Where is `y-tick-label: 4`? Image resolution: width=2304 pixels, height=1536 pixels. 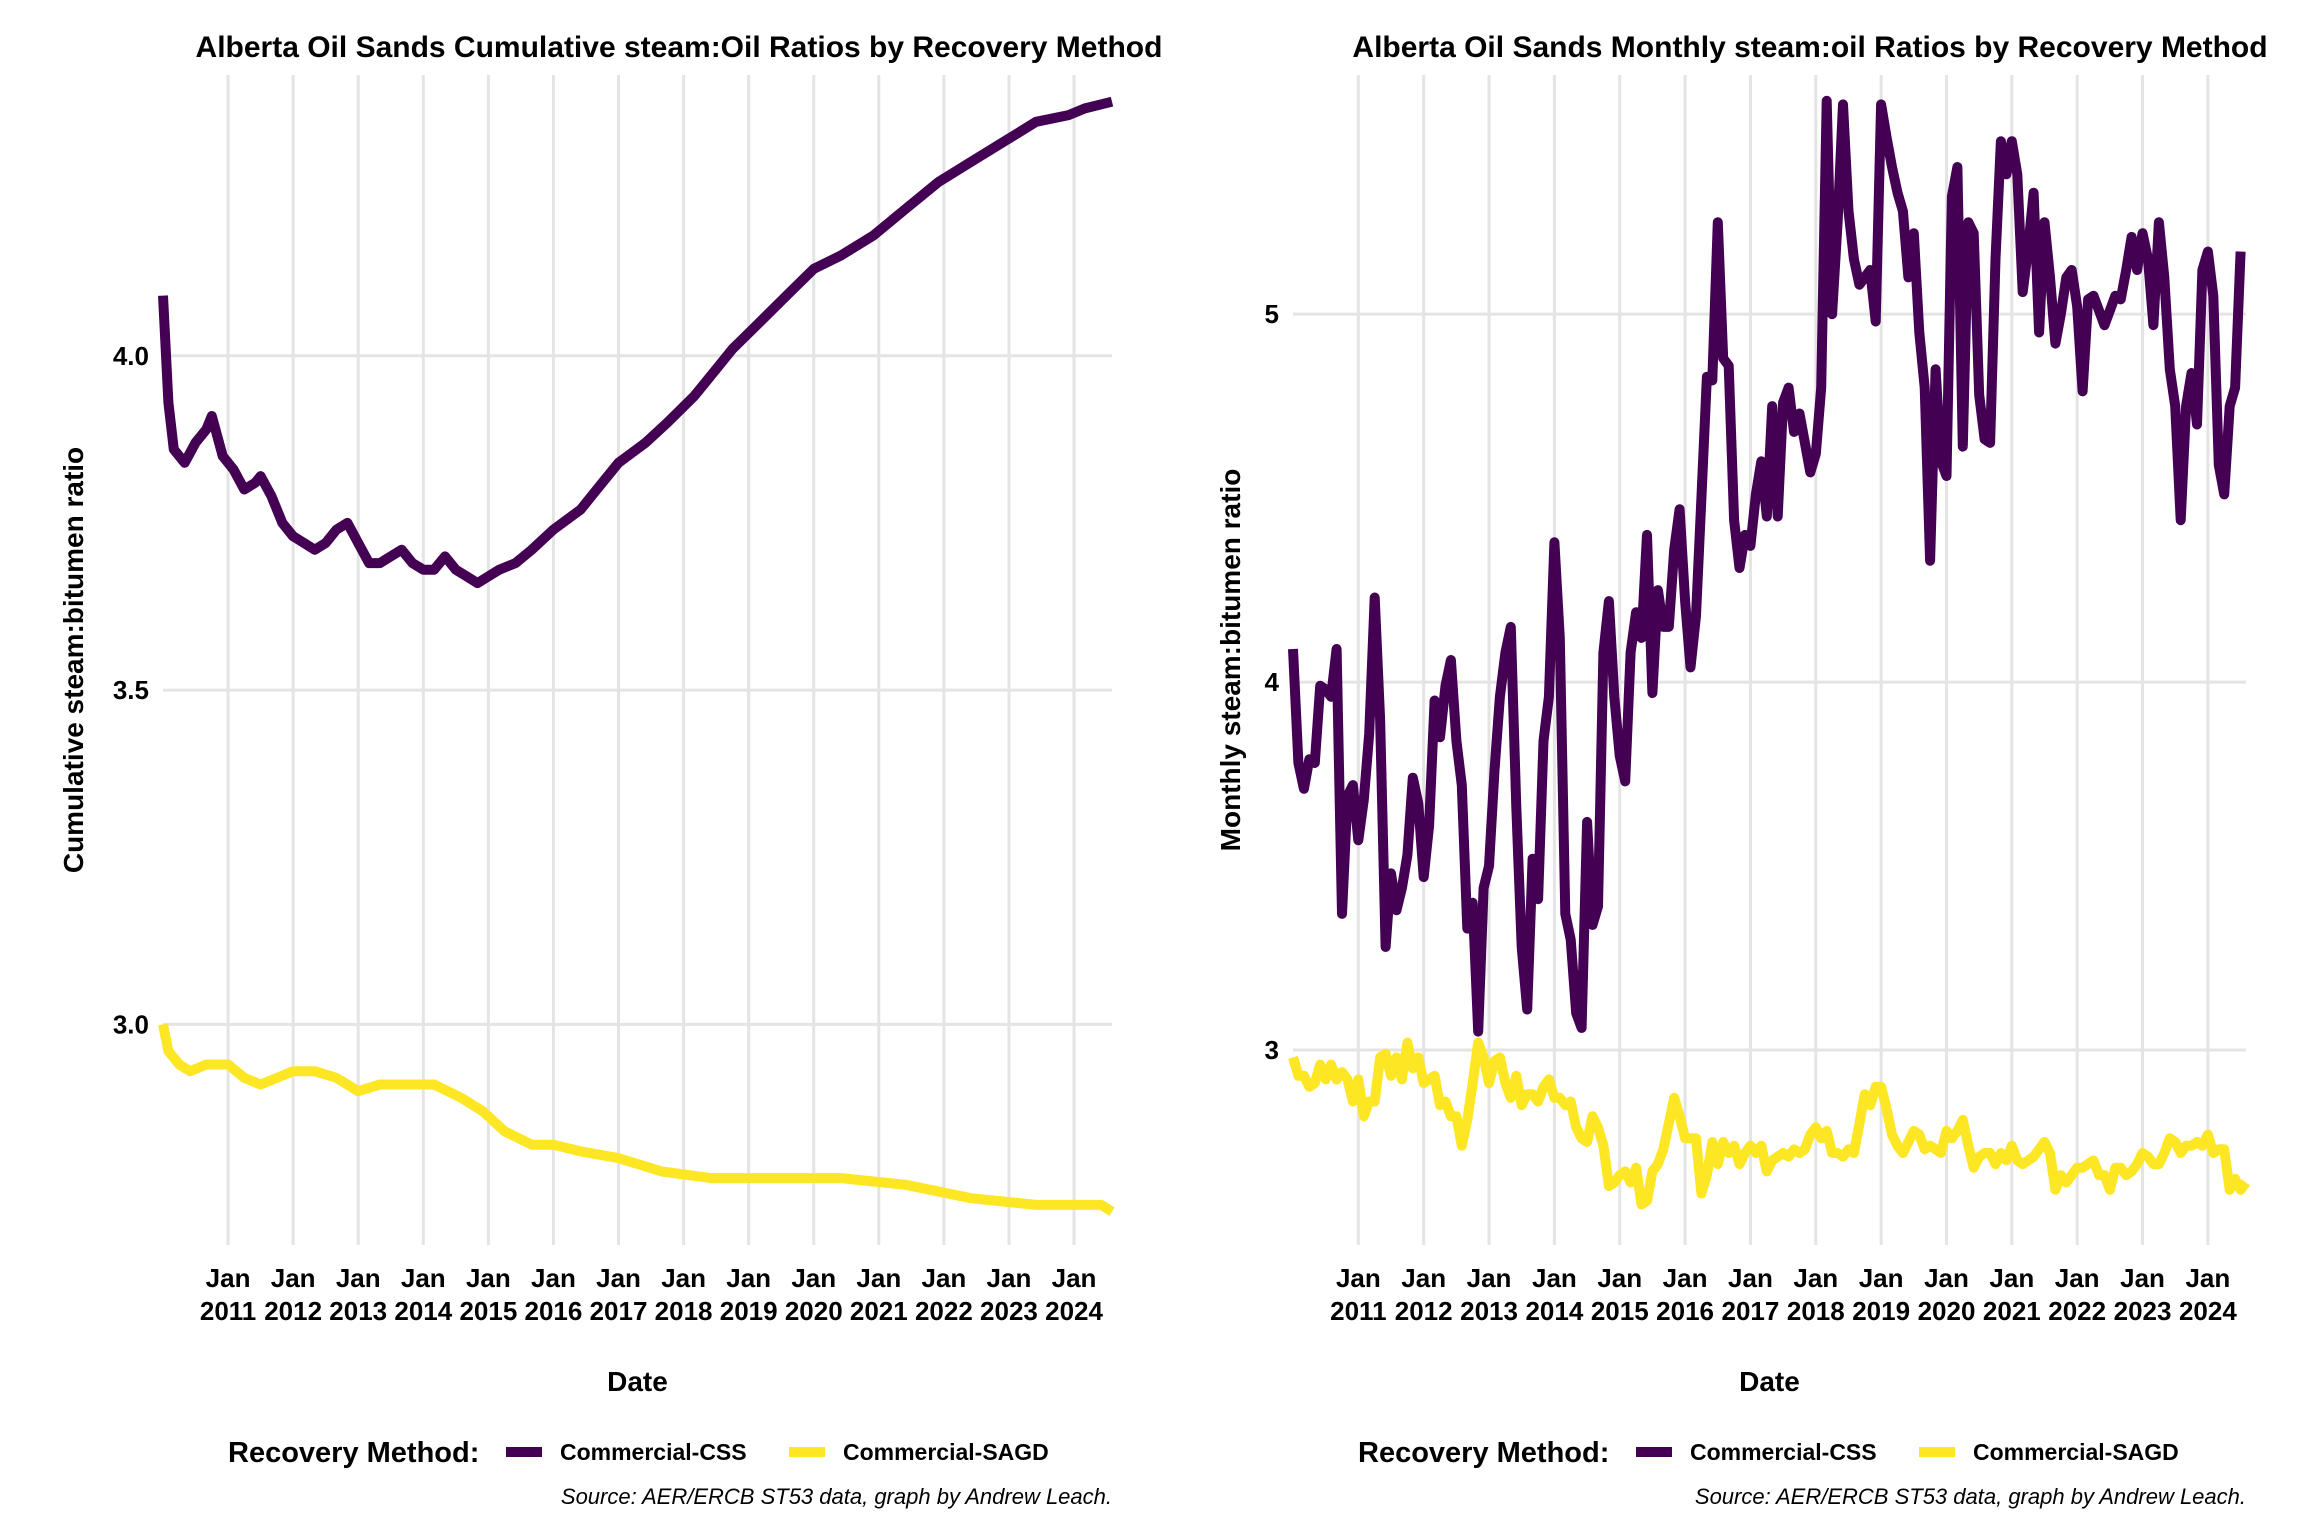
y-tick-label: 4 is located at coordinates (1272, 682).